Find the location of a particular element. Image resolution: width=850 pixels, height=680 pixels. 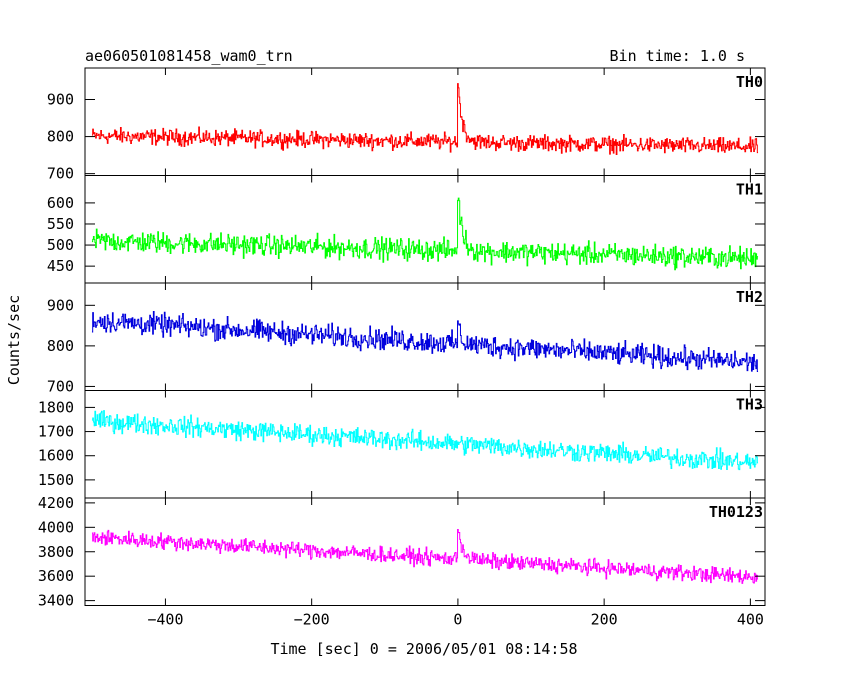

y-axis-label: Counts/sec is located at coordinates (14, 340).